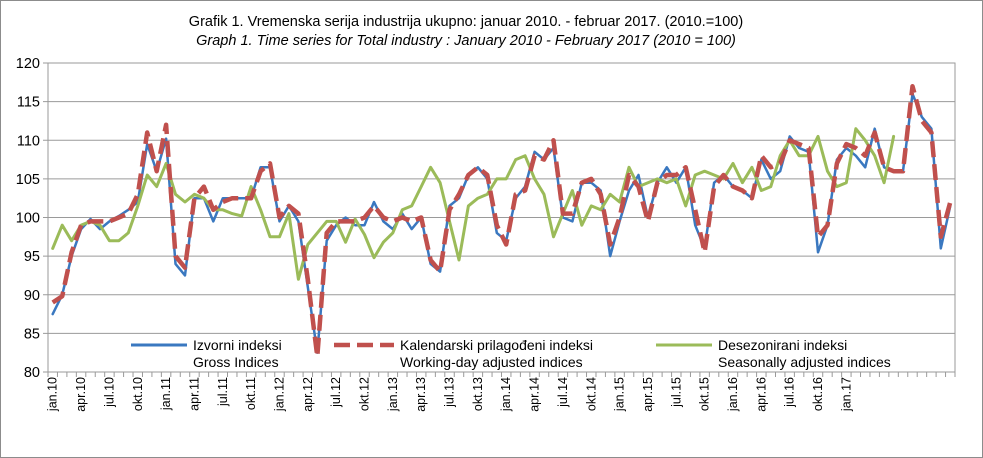 This screenshot has height=458, width=983. I want to click on x-tick-label: jan.10, so click(53, 394).